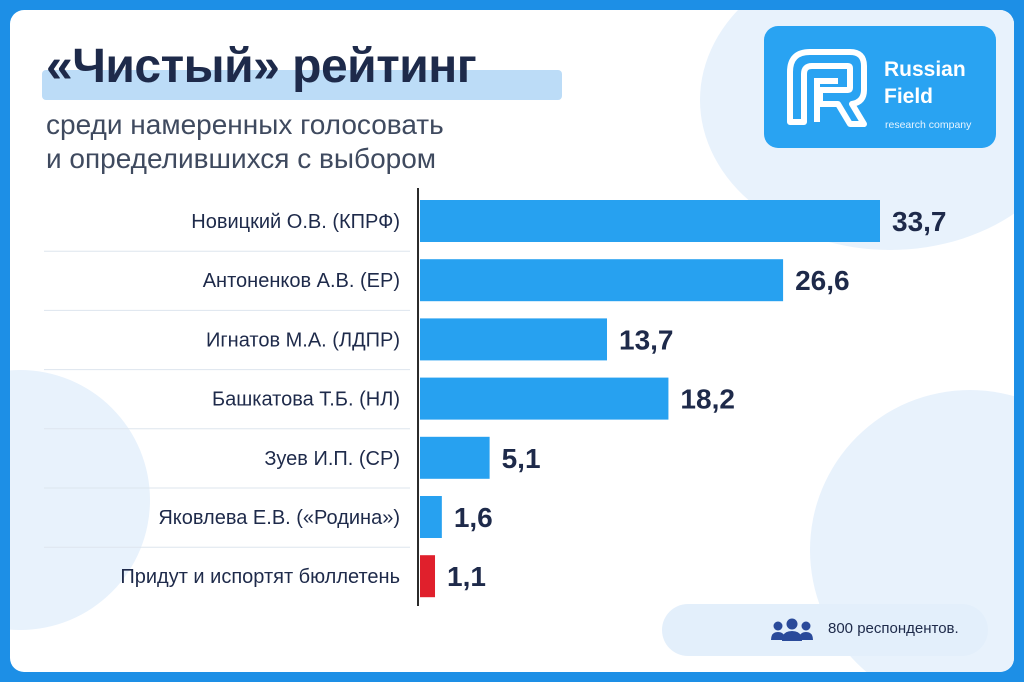 This screenshot has height=682, width=1024. I want to click on brand-logo: Russian Field research company, so click(880, 87).